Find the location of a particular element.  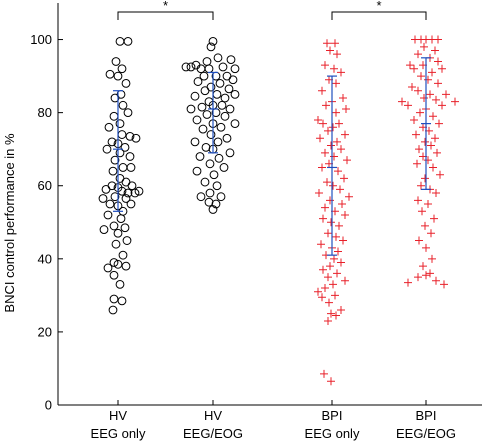

x-tick-label-4-line2: EEG/EOG is located at coordinates (426, 433).